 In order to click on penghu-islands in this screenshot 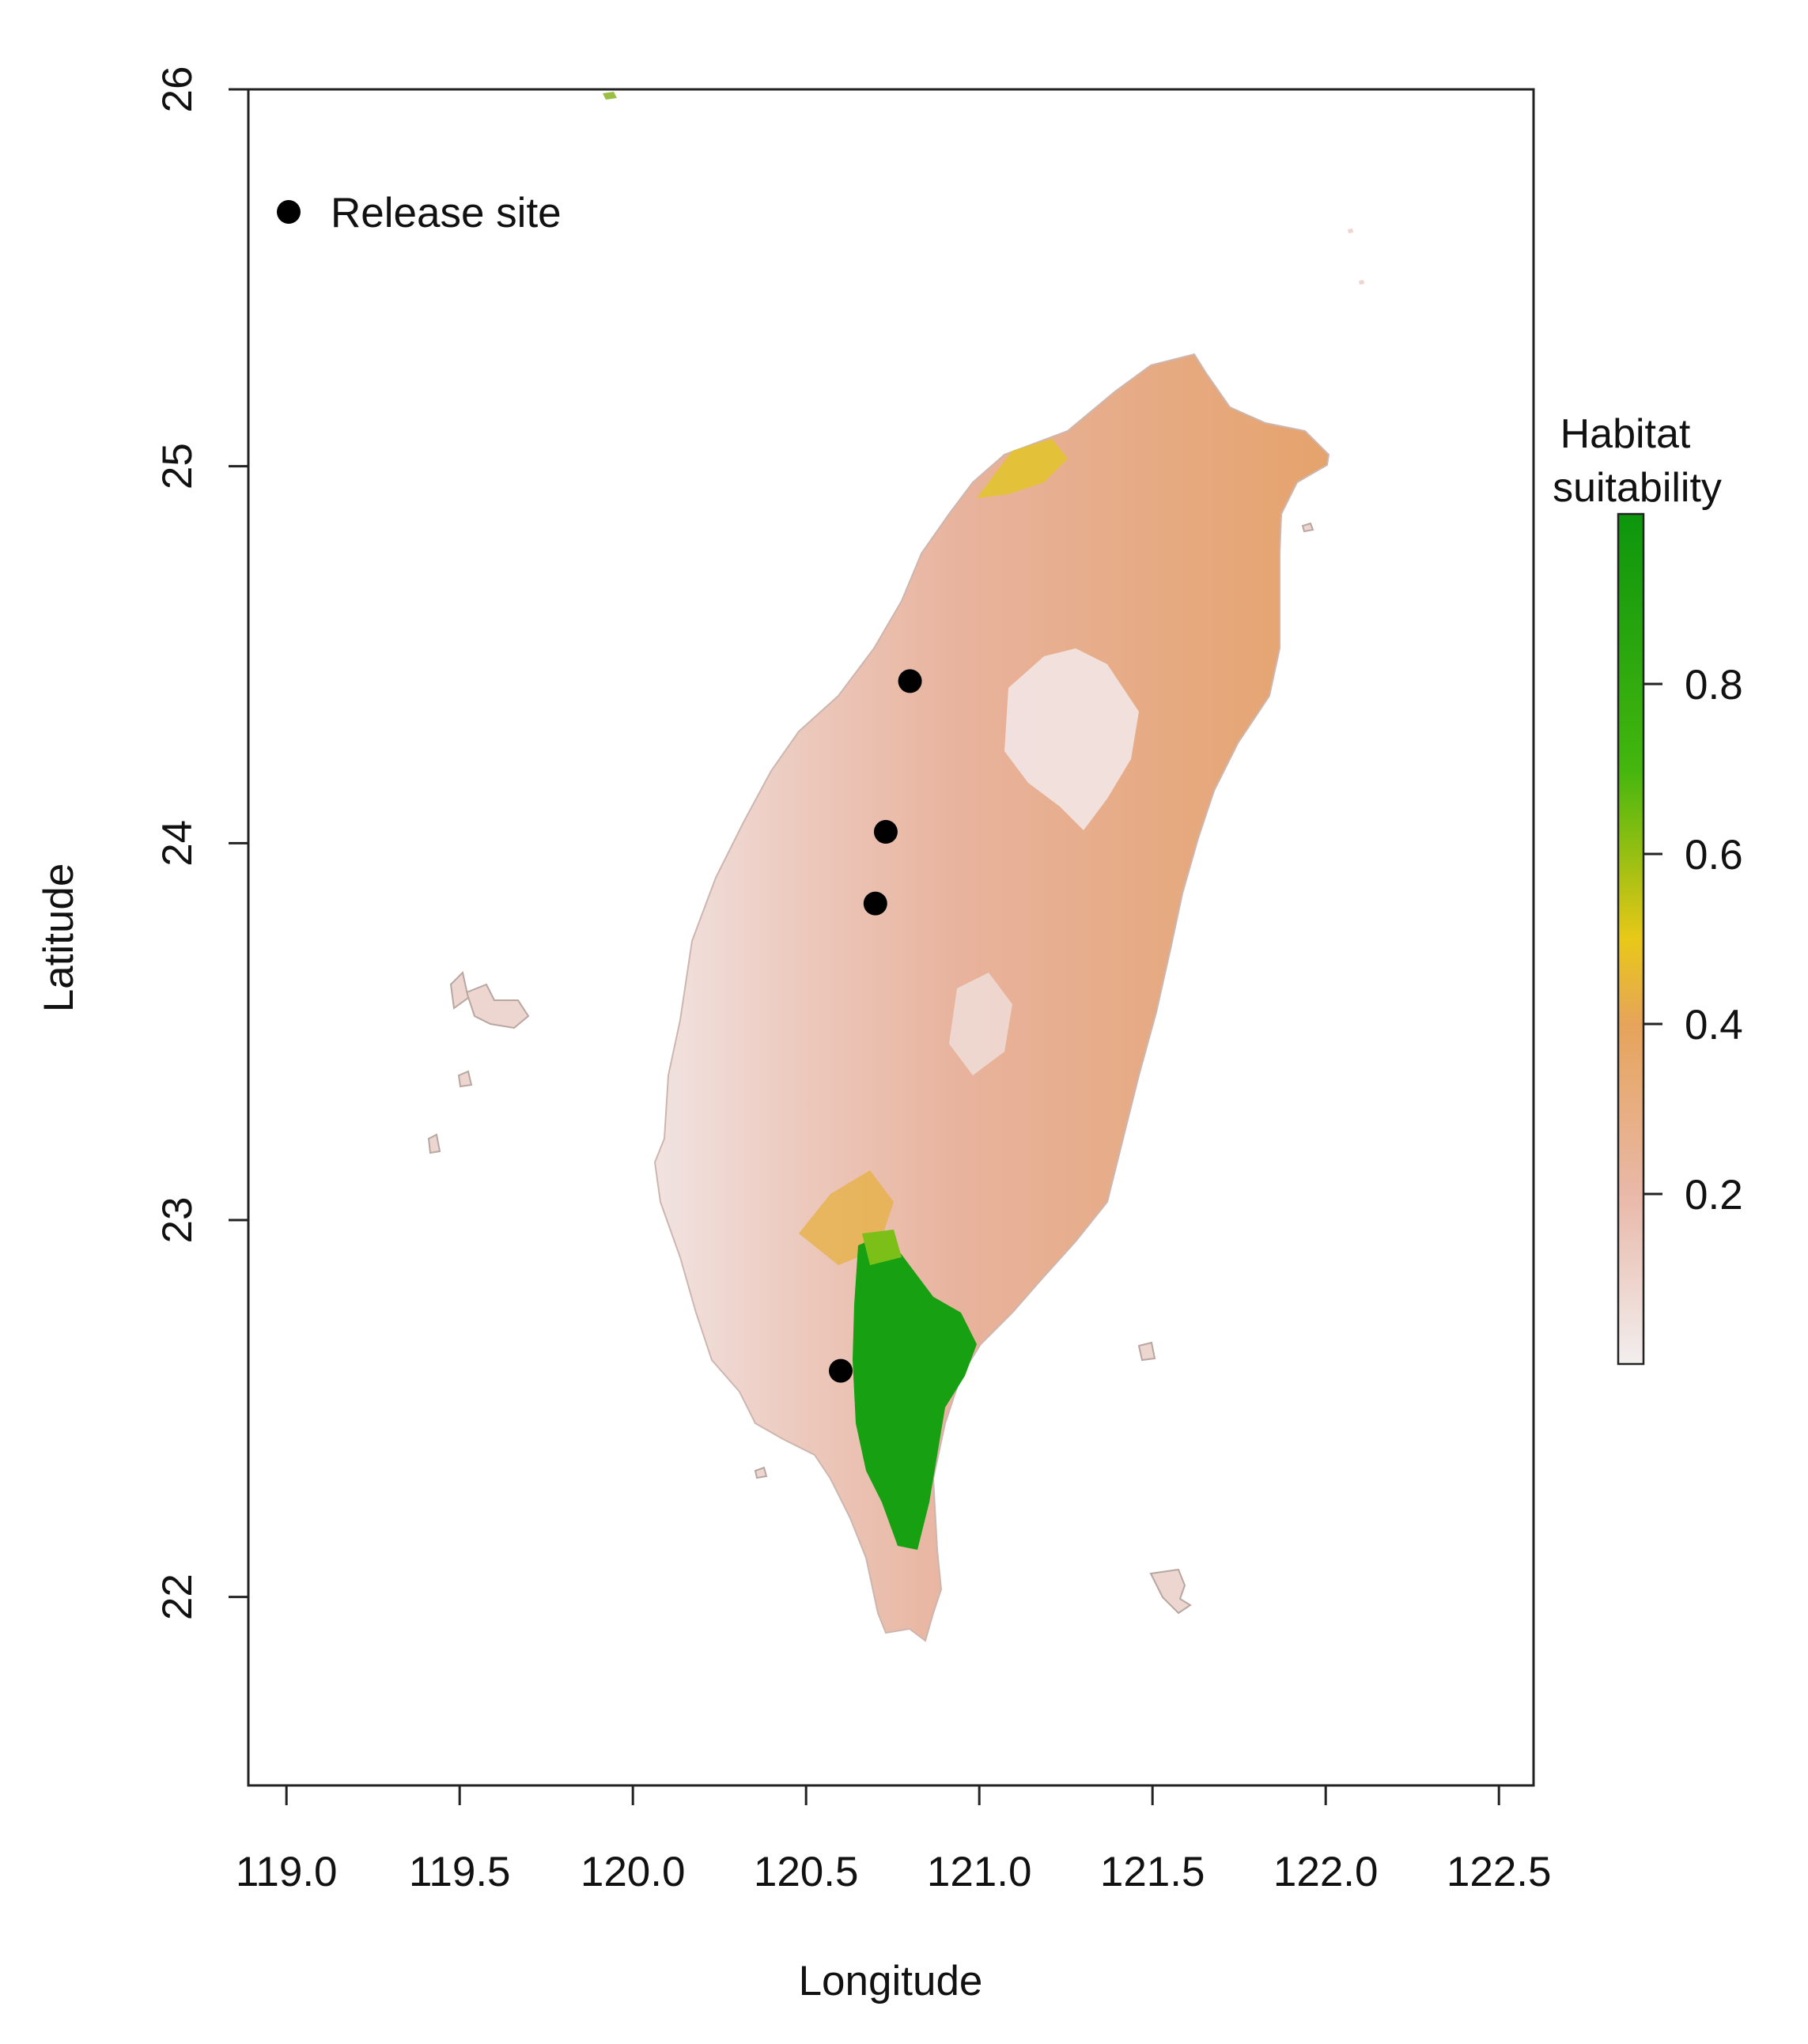, I will do `click(497, 1007)`.